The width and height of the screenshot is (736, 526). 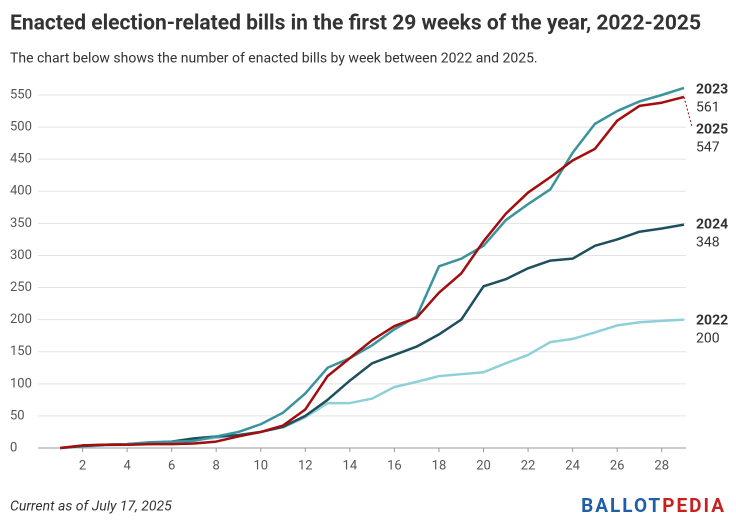 I want to click on x-tick-label: 8, so click(x=216, y=465).